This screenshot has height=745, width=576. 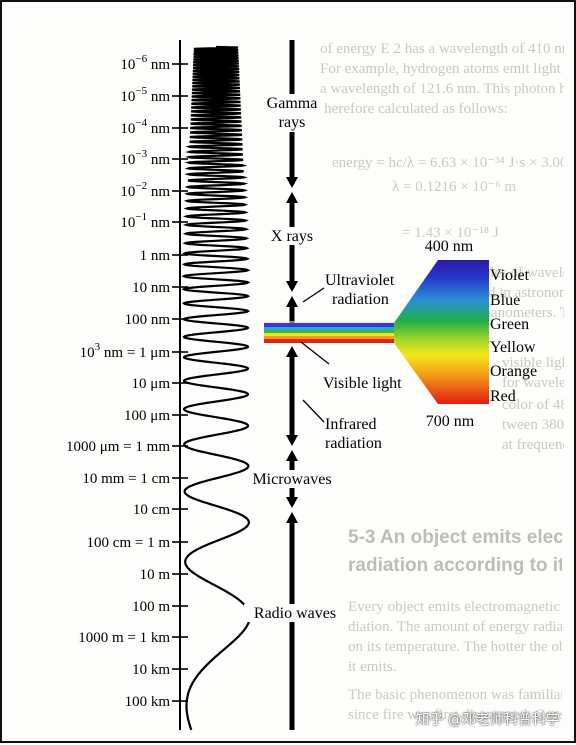 I want to click on spectrum-color-green: Green, so click(x=509, y=324).